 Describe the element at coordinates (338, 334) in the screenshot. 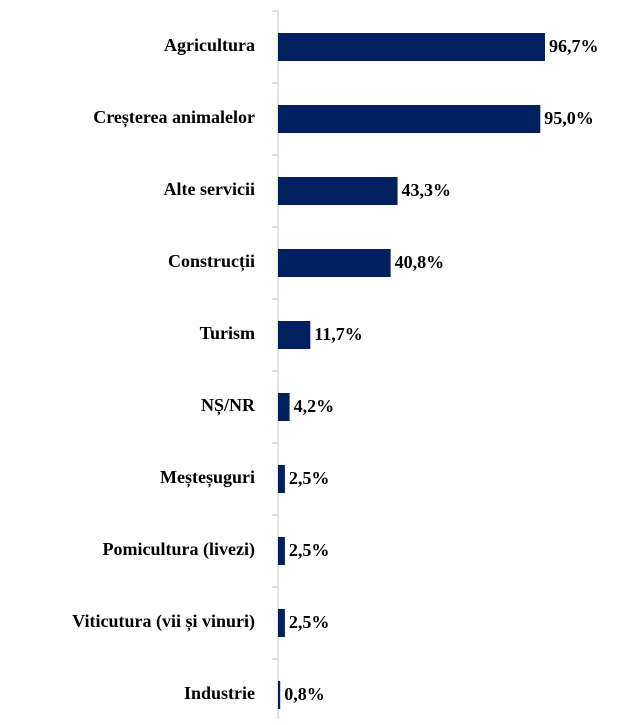

I see `value-label: 11,7%` at that location.